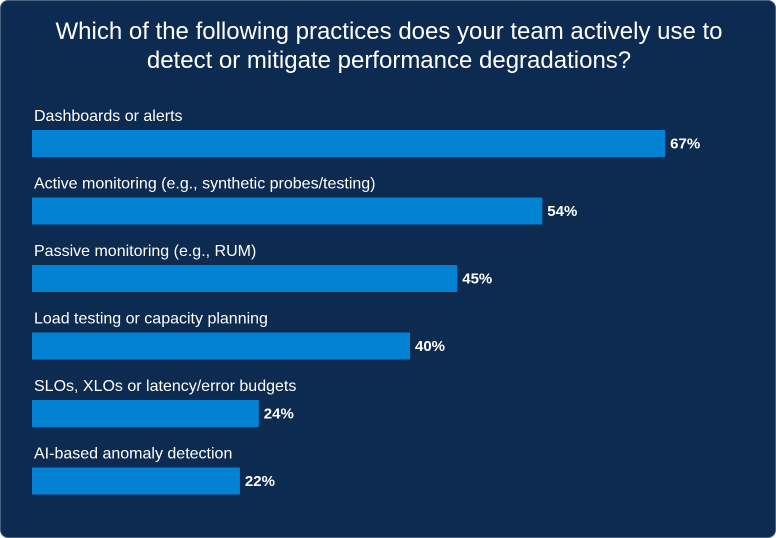 This screenshot has height=538, width=776. What do you see at coordinates (279, 414) in the screenshot?
I see `value-label: 24%` at bounding box center [279, 414].